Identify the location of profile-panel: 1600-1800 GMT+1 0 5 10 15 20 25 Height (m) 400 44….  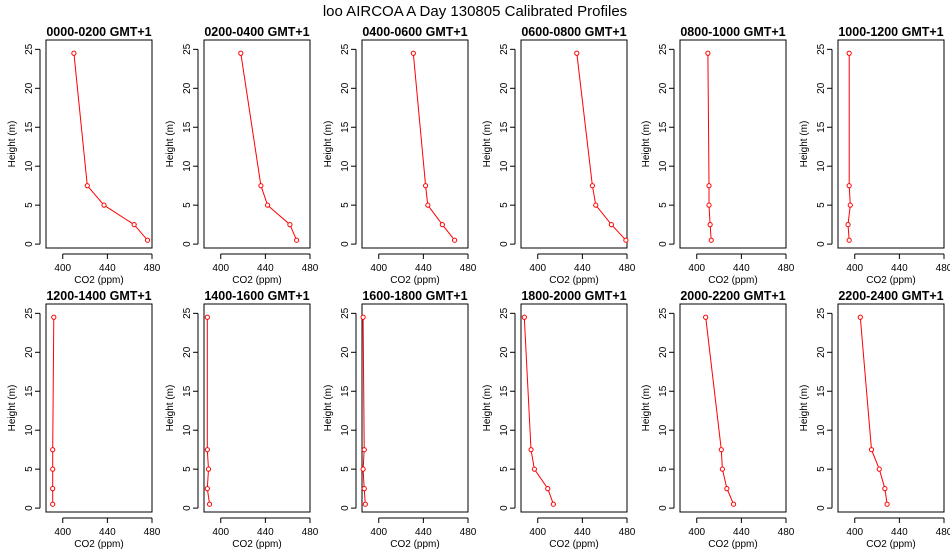
(400, 419).